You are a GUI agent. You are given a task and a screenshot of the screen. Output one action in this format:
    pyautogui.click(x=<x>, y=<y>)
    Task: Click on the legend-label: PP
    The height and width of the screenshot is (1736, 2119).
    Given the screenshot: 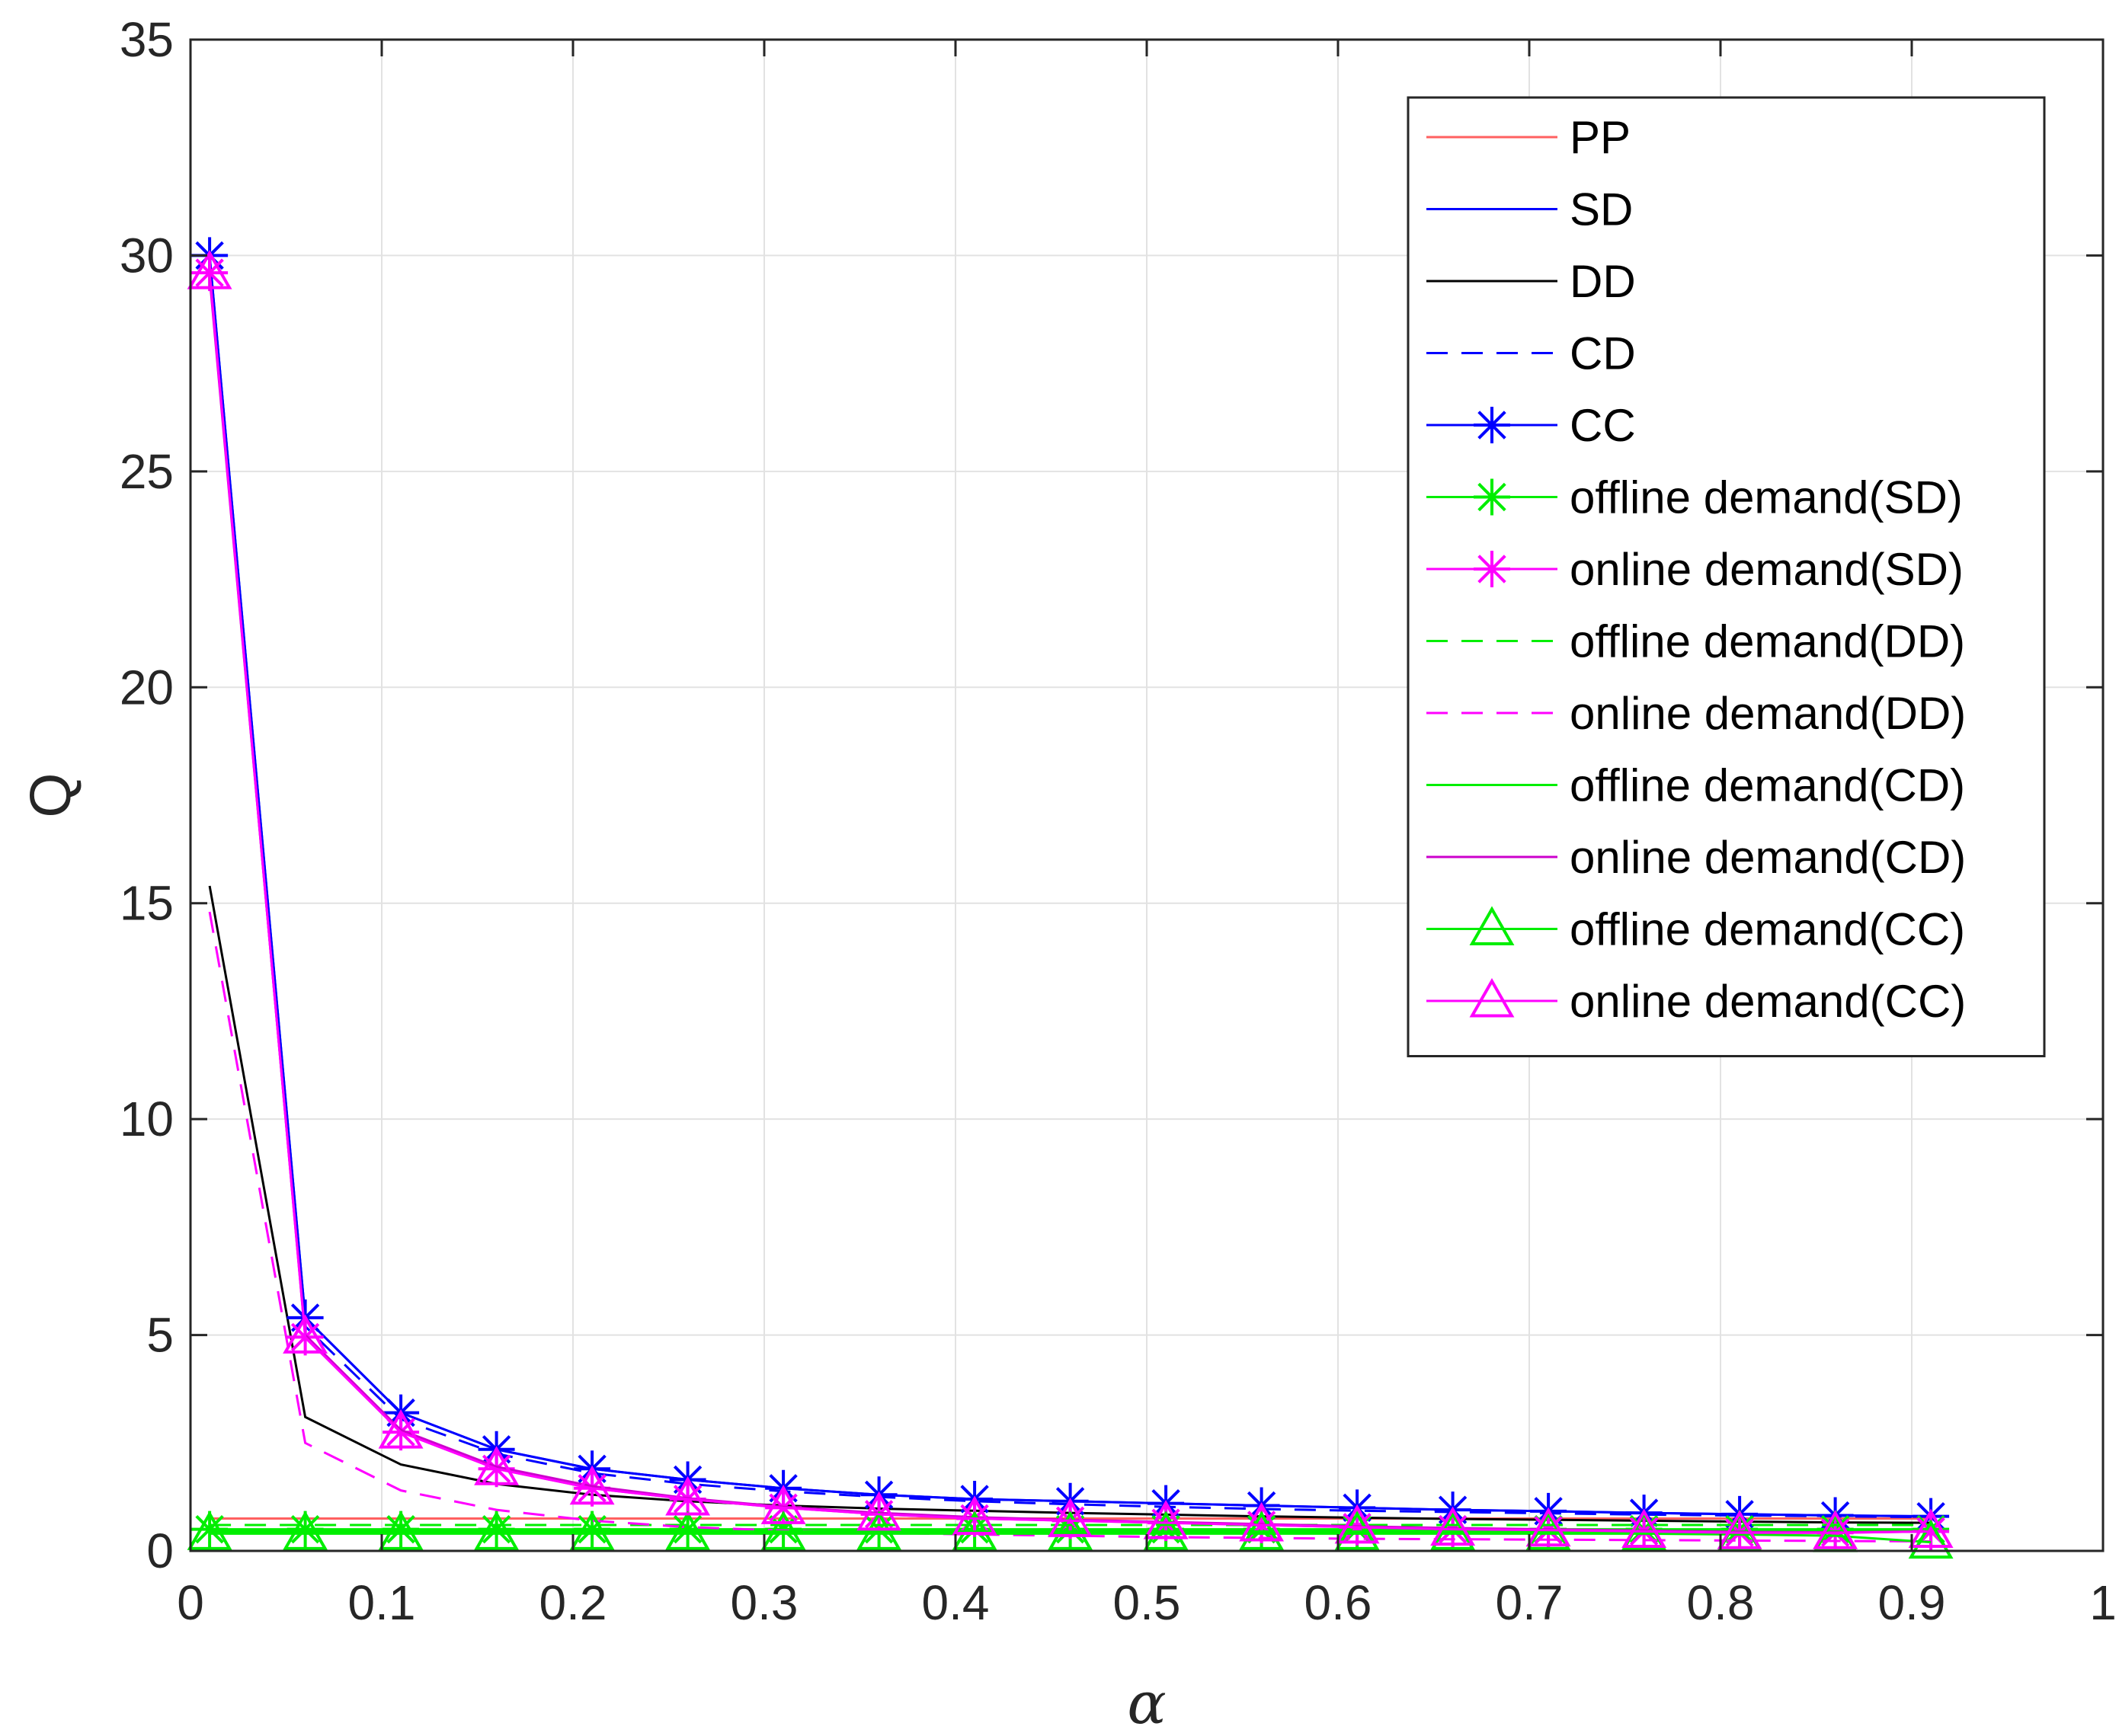 What is the action you would take?
    pyautogui.click(x=1600, y=137)
    